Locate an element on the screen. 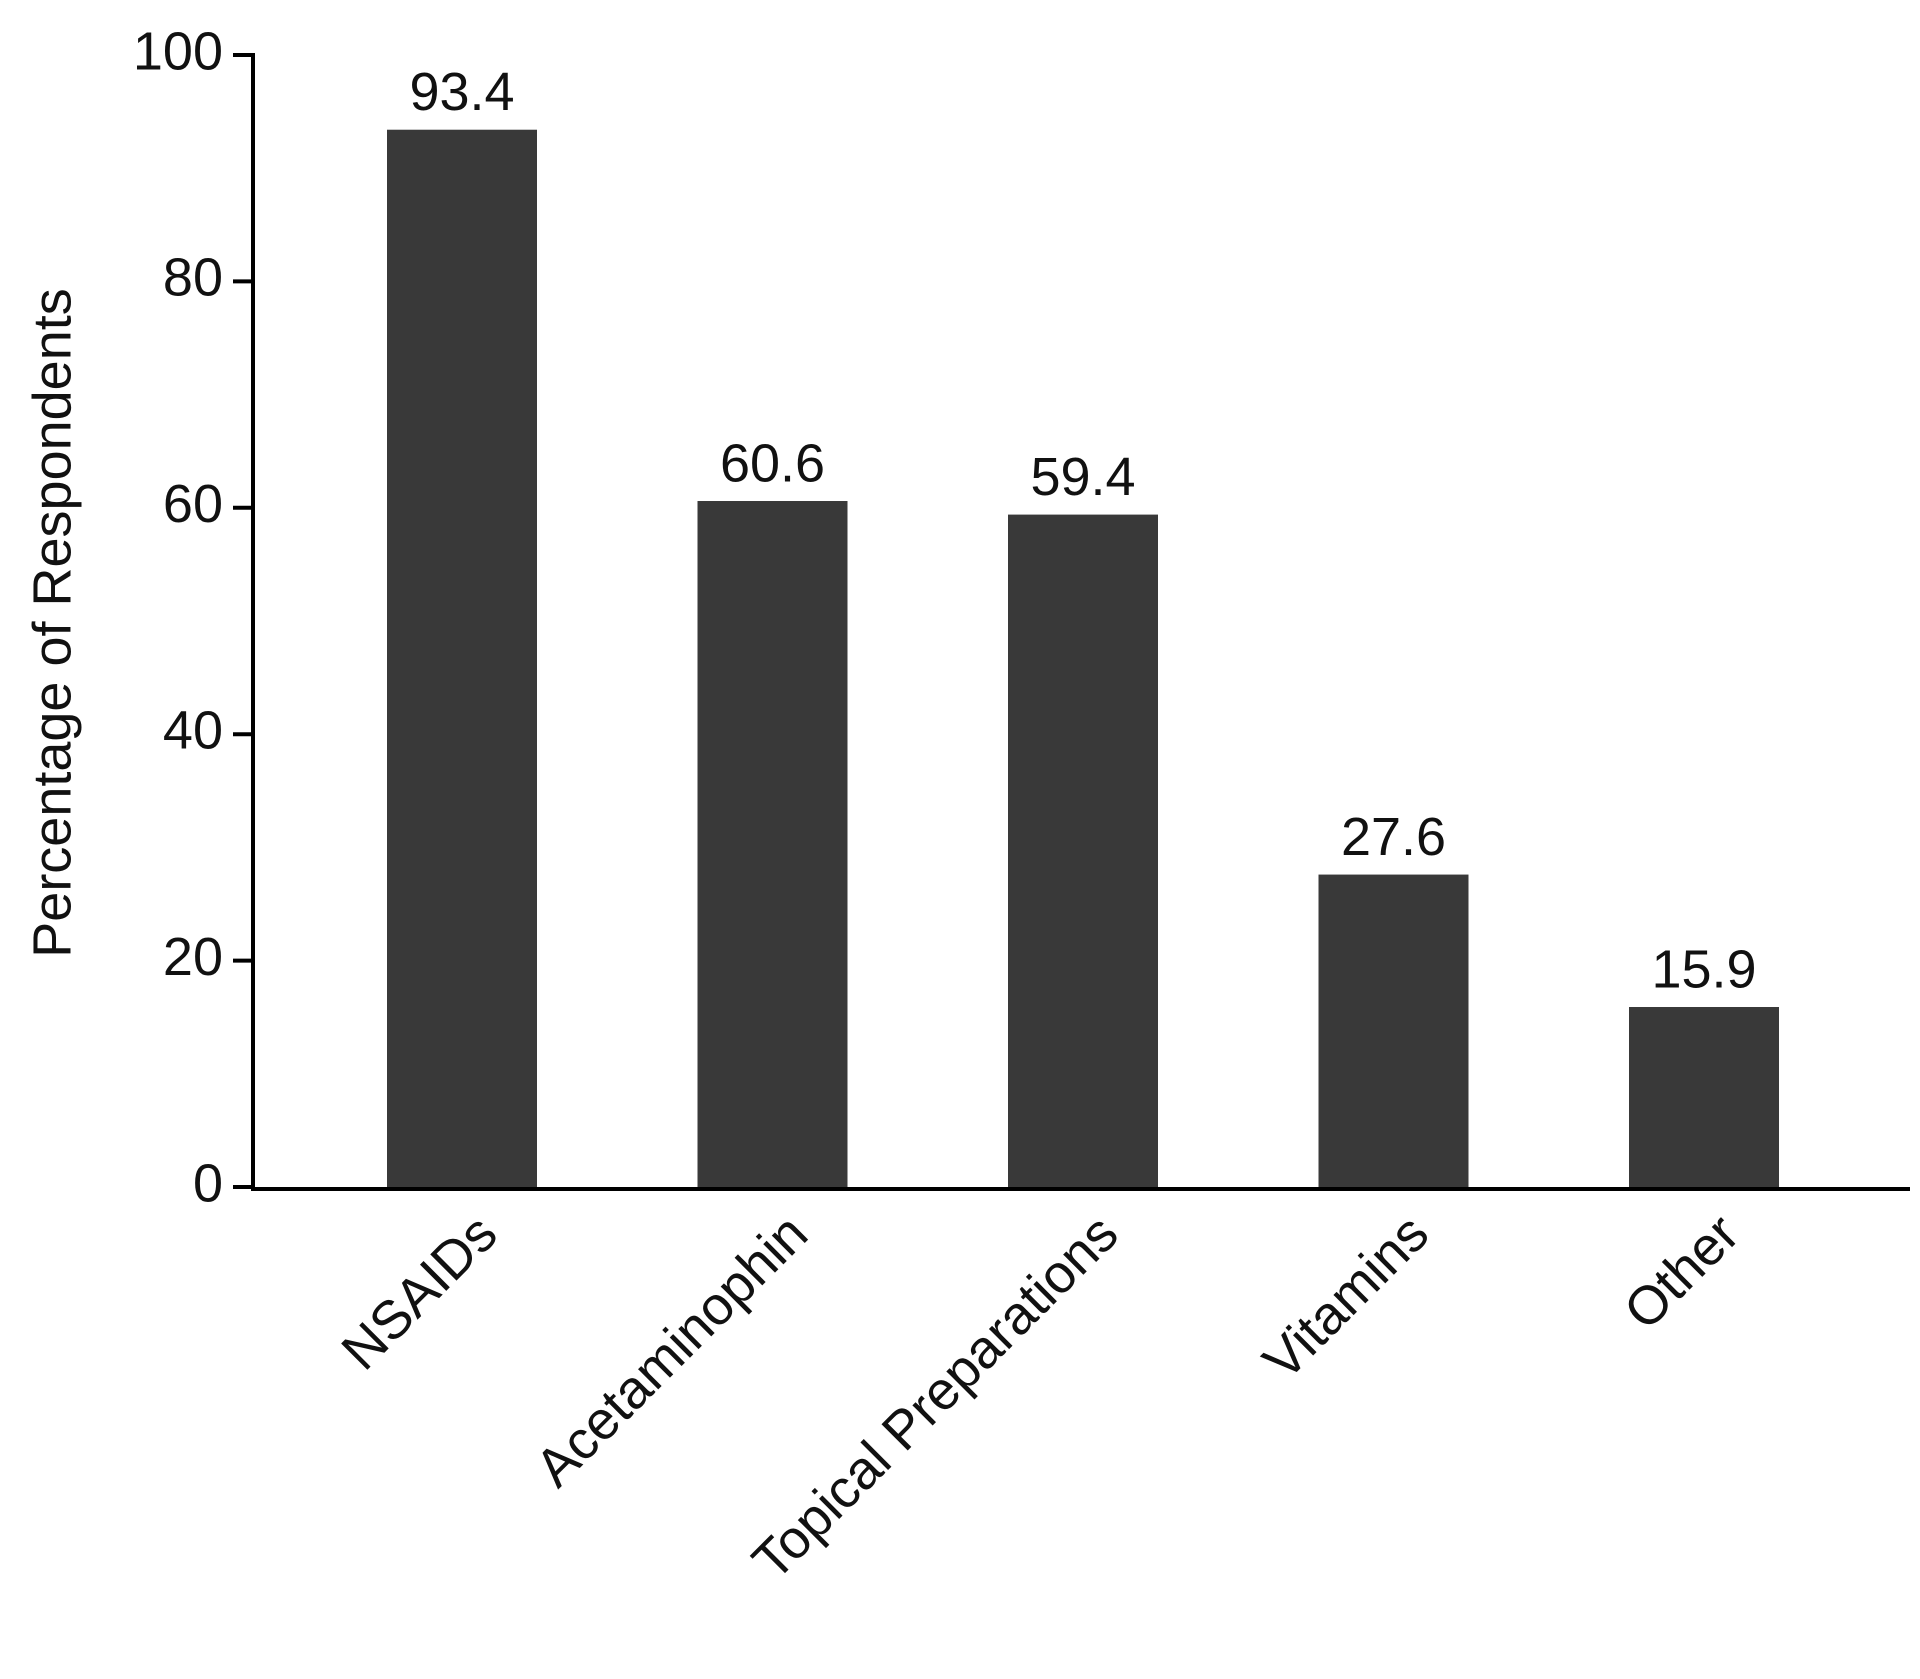 This screenshot has height=1679, width=1920. x-tick-label: Acetaminophin is located at coordinates (671, 1350).